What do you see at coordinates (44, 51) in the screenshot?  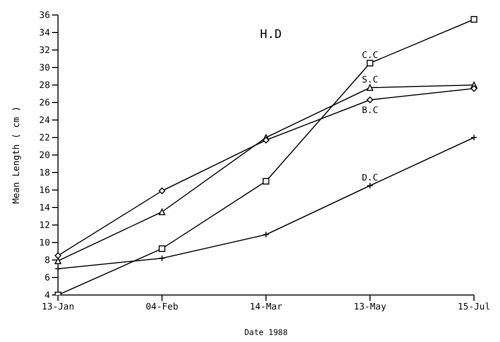 I see `y-tick-label: 32` at bounding box center [44, 51].